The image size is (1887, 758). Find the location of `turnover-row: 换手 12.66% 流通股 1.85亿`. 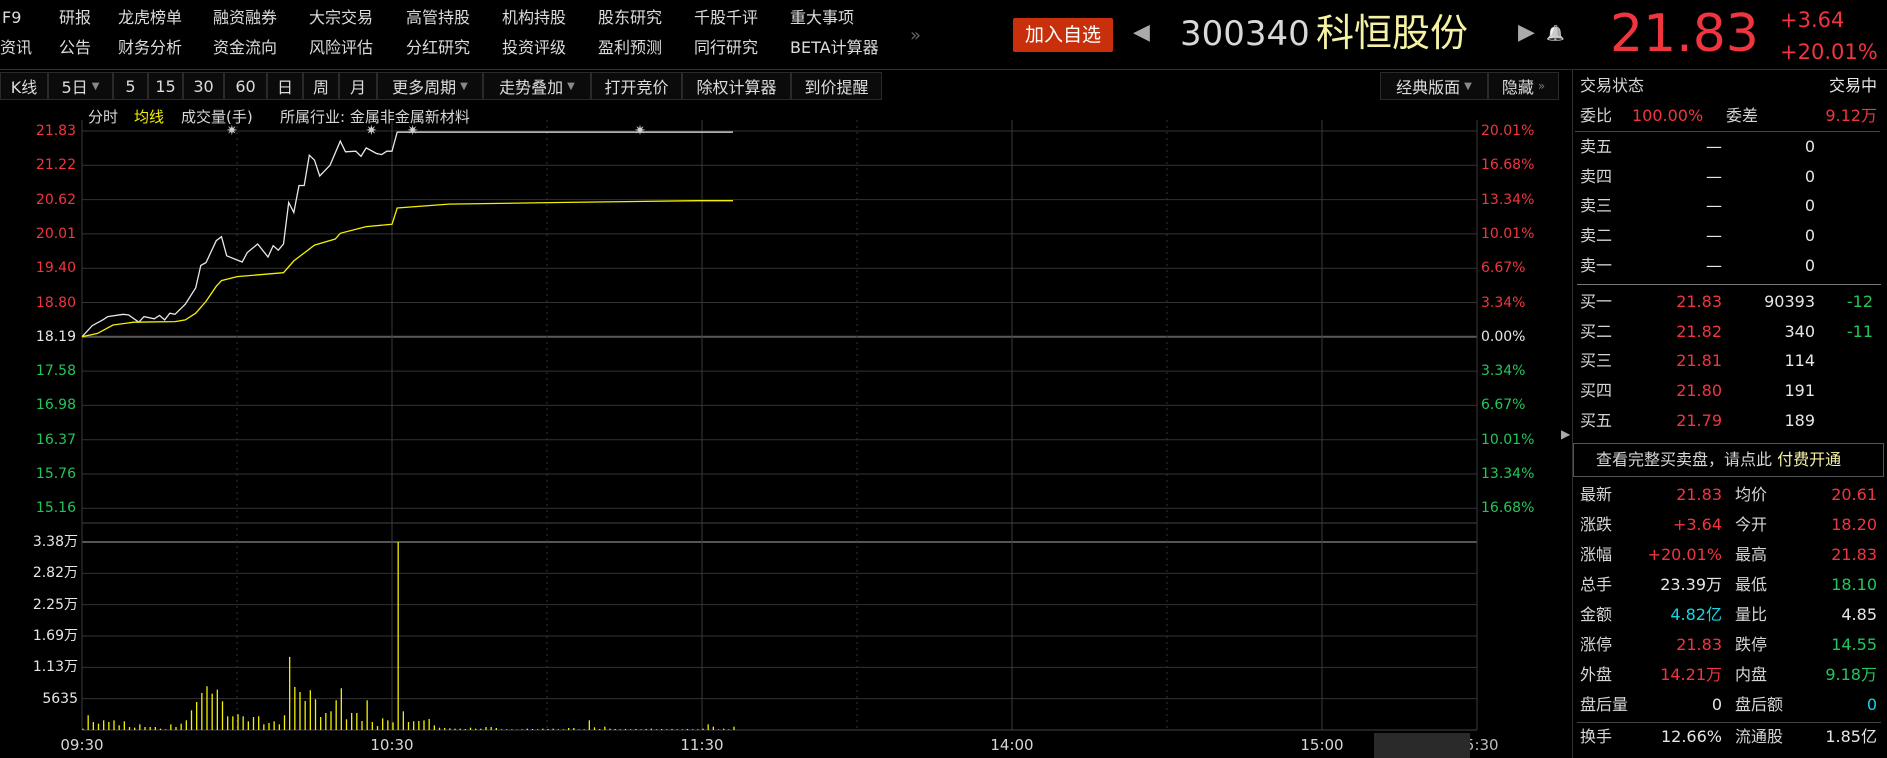

turnover-row: 换手 12.66% 流通股 1.85亿 is located at coordinates (1728, 737).